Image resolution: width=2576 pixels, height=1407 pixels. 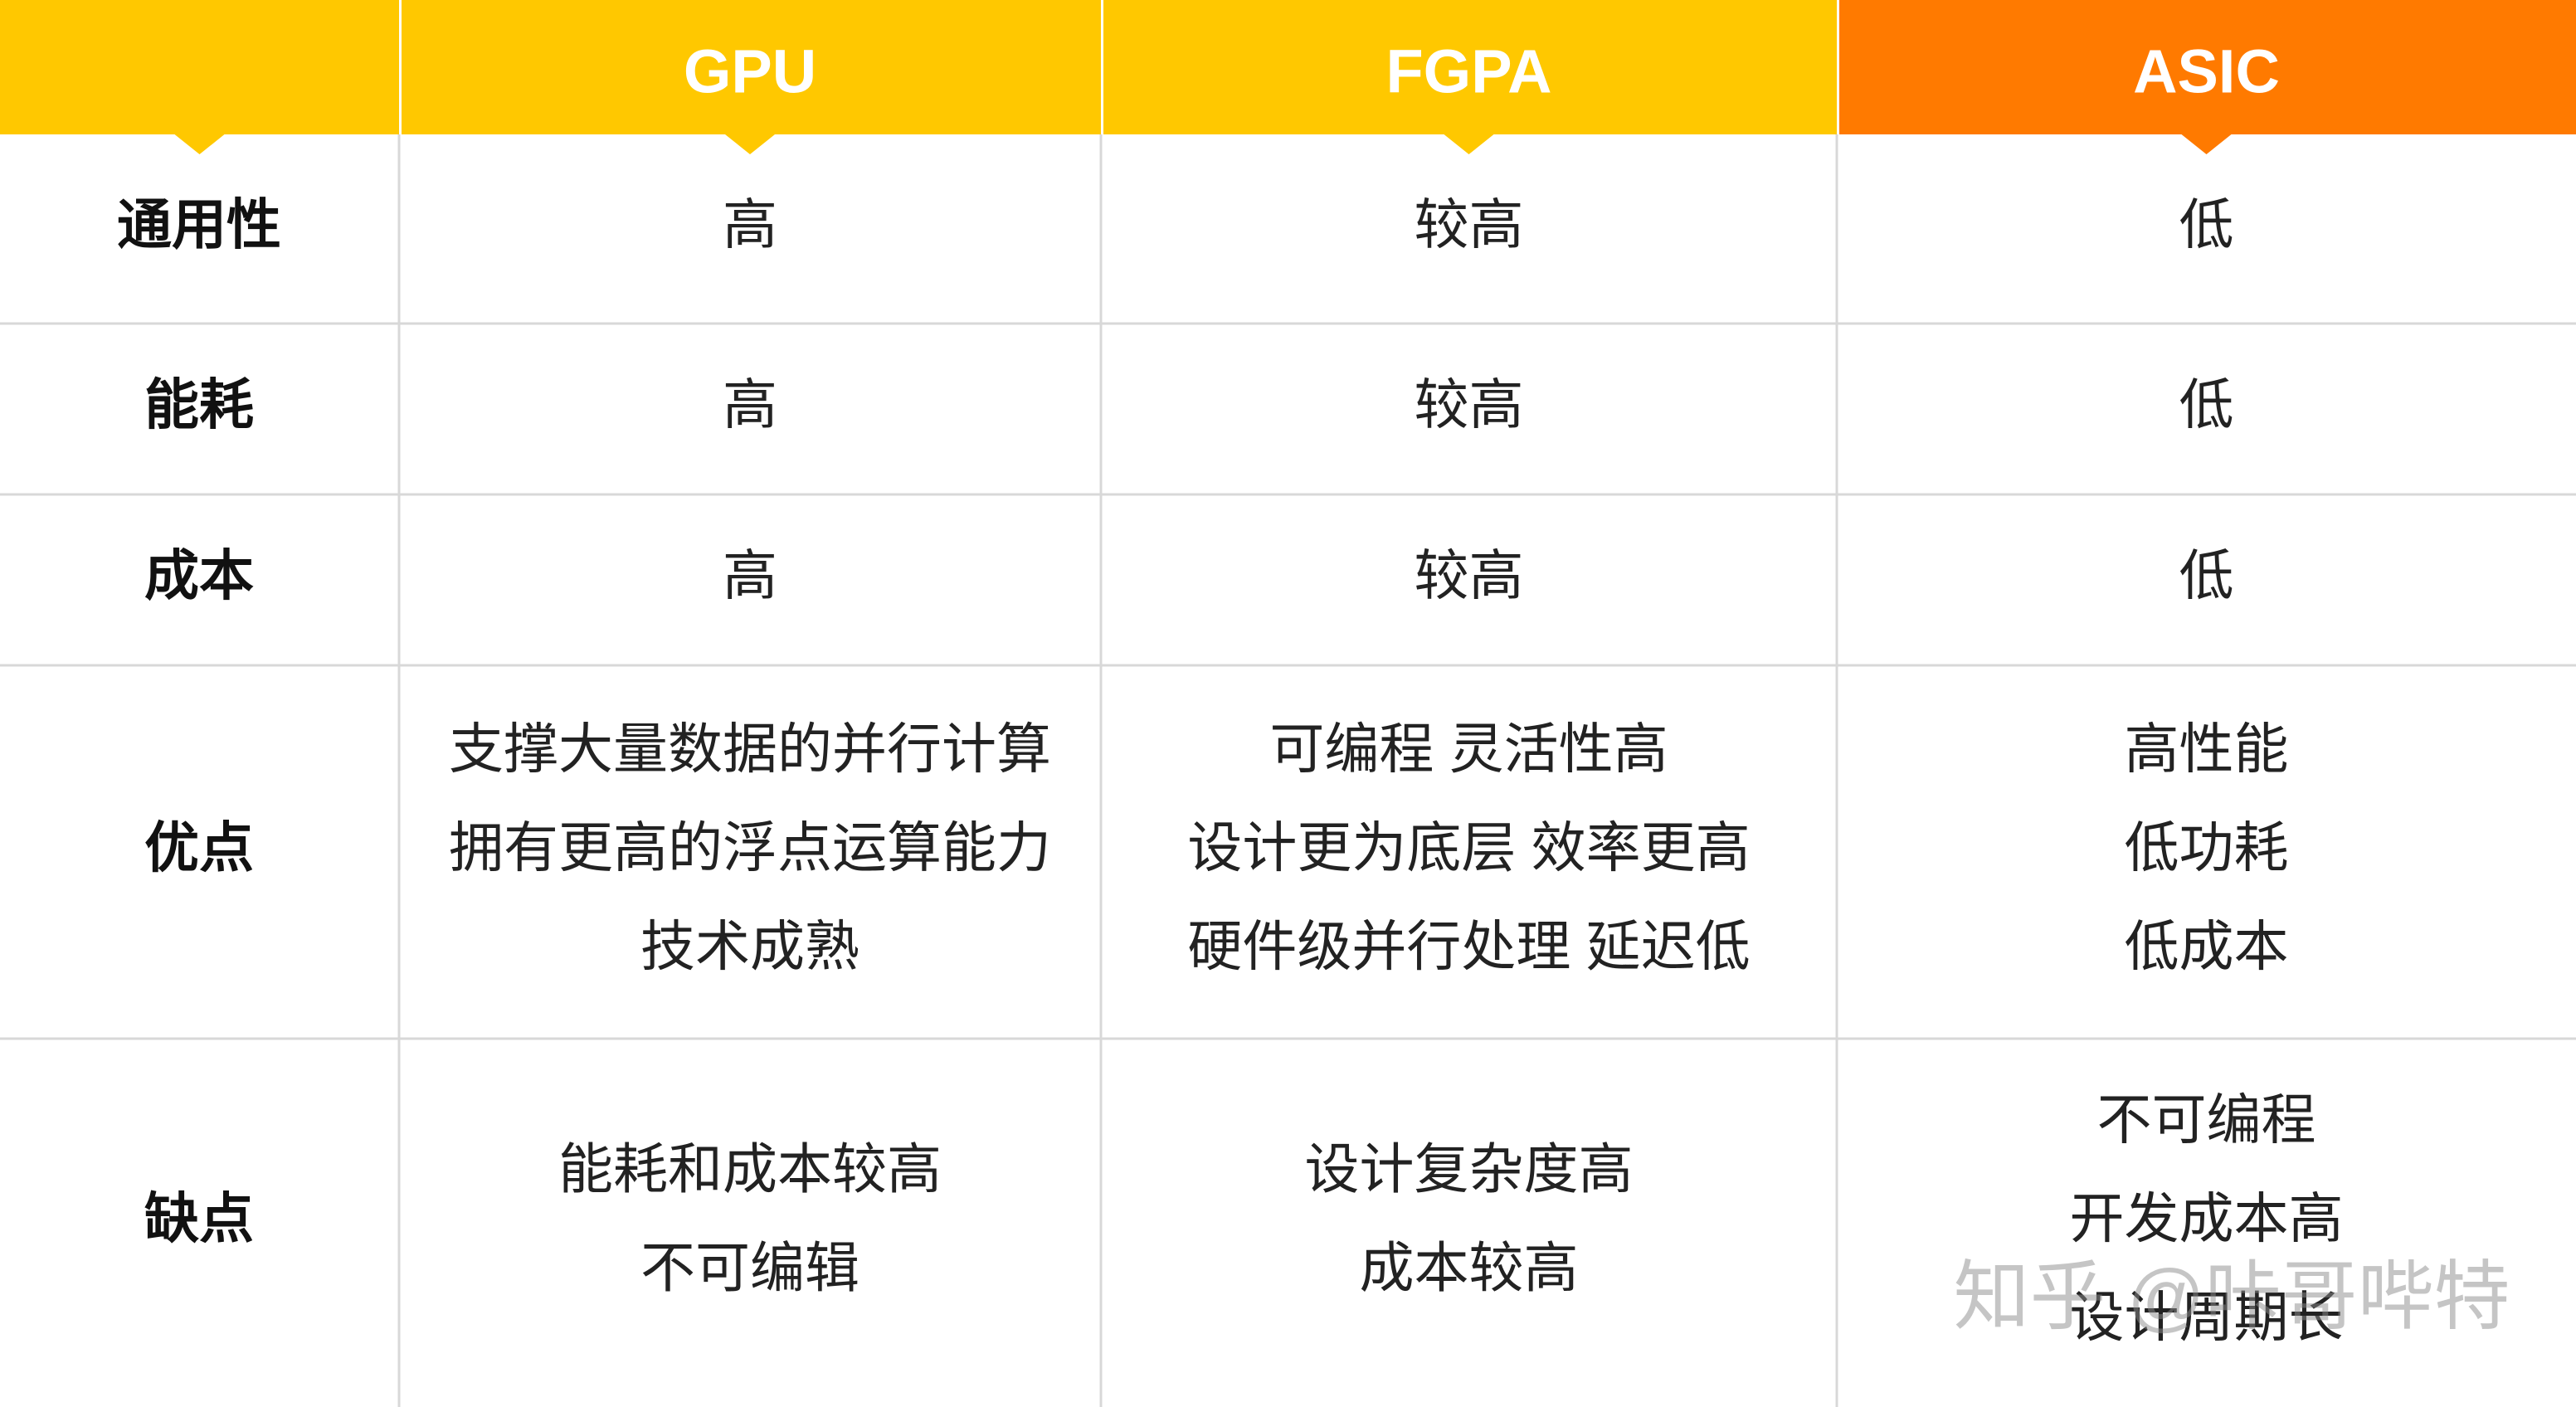 I want to click on column-header: FGPA, so click(x=1468, y=71).